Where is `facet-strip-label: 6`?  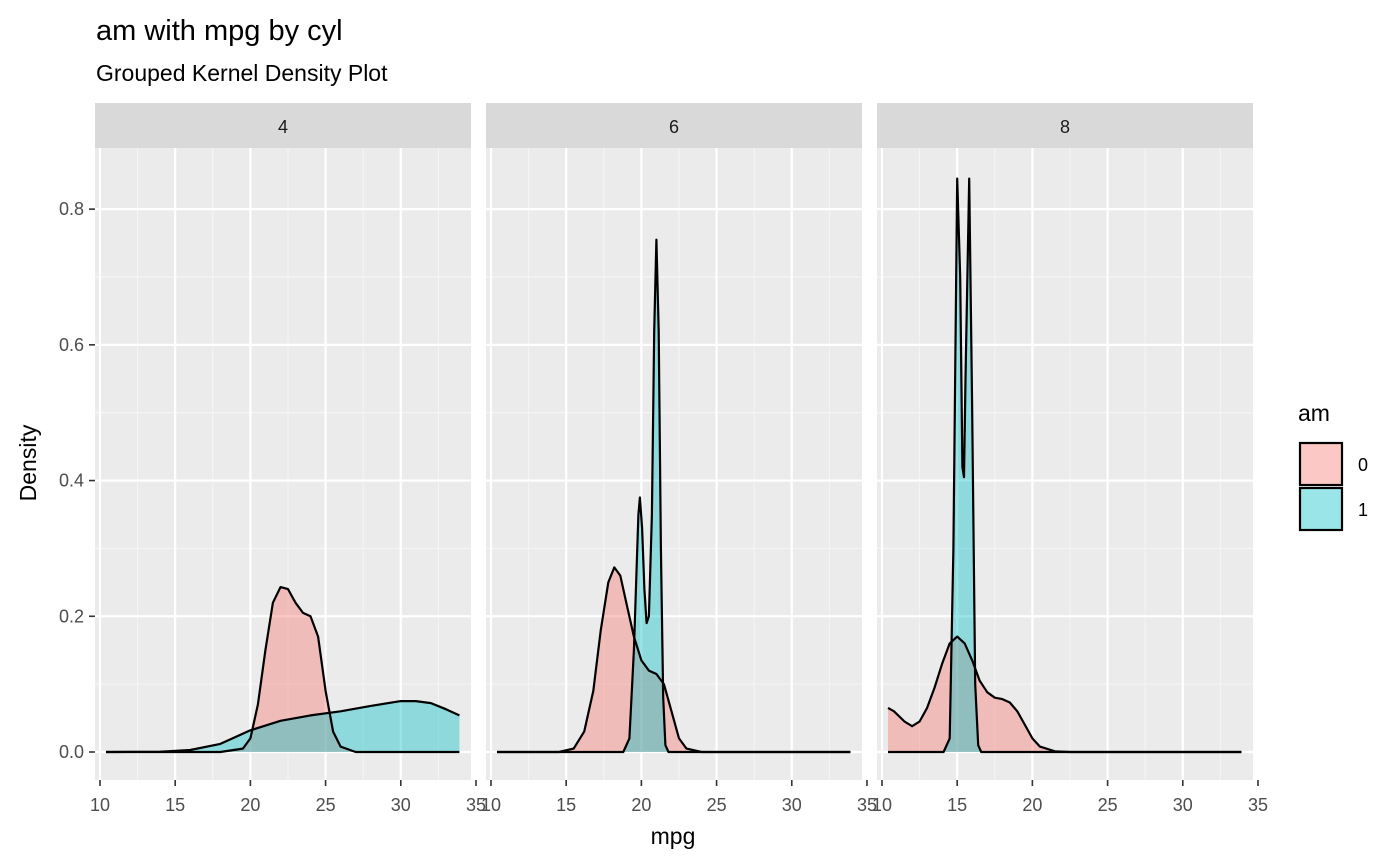 facet-strip-label: 6 is located at coordinates (674, 127).